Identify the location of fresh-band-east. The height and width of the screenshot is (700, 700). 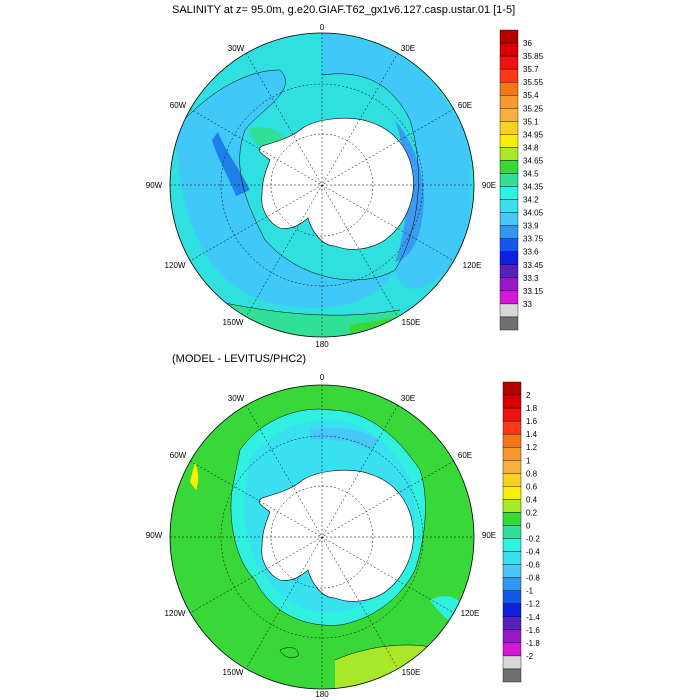
(396, 161).